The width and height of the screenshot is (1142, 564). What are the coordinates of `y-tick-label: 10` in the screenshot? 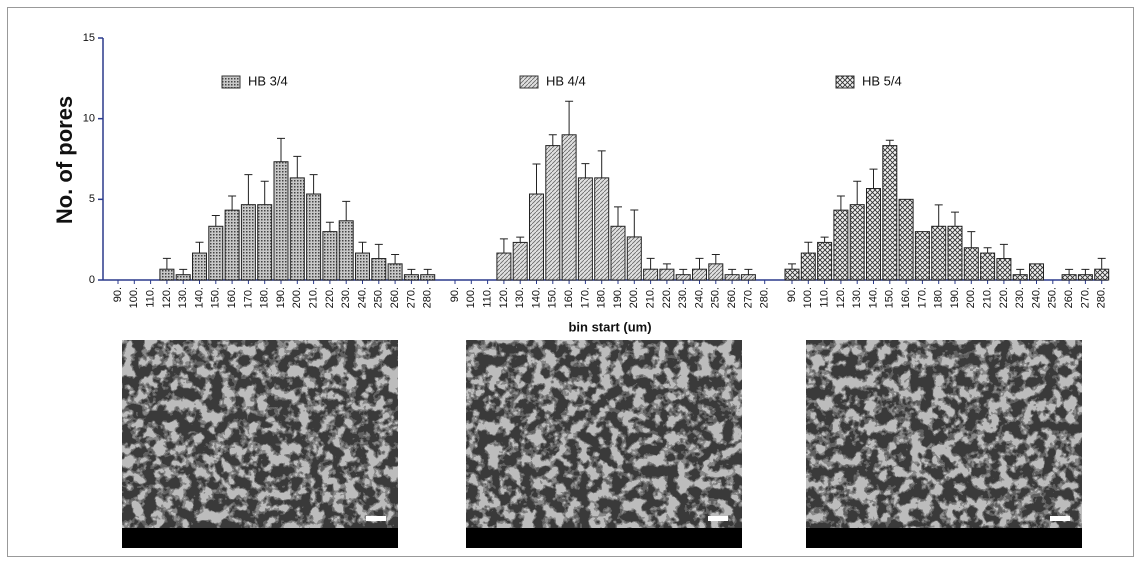 It's located at (89, 119).